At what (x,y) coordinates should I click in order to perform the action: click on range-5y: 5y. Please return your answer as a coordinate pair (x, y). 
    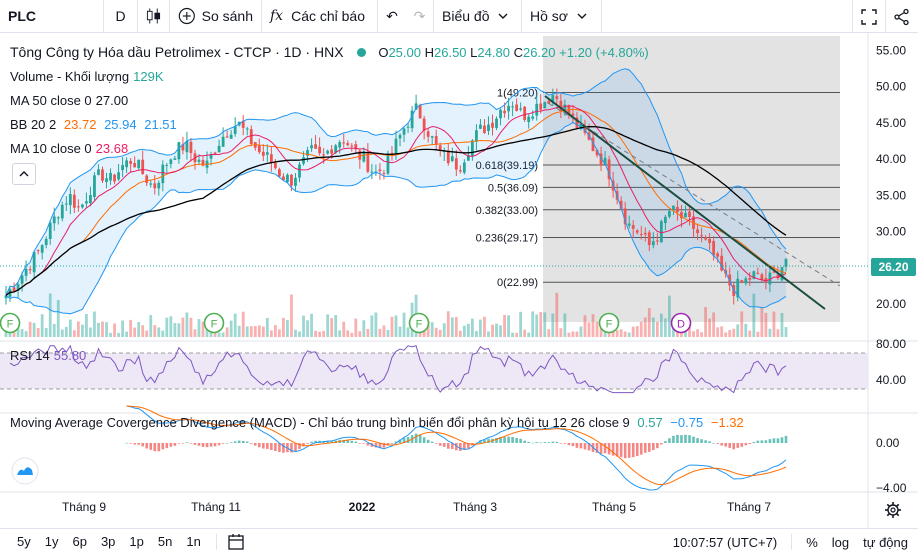
    Looking at the image, I should click on (24, 541).